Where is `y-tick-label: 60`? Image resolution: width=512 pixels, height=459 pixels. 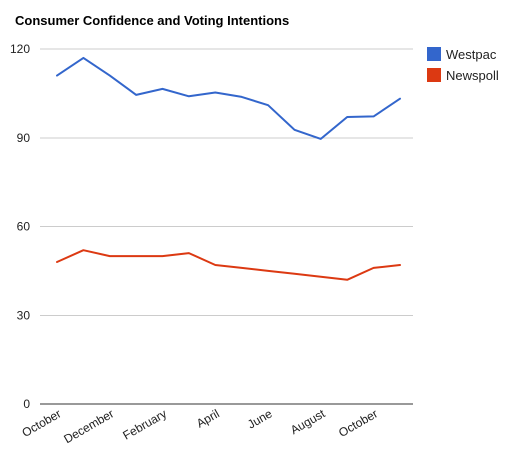
y-tick-label: 60 is located at coordinates (24, 227).